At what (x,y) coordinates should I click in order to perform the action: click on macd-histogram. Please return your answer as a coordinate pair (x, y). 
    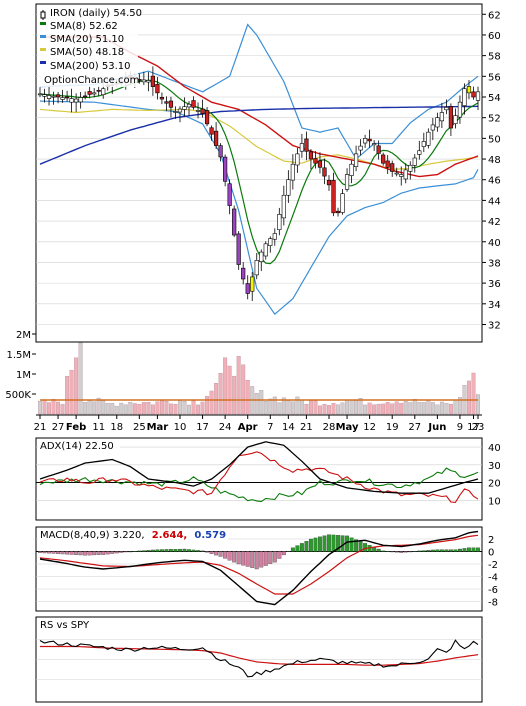
    Looking at the image, I should click on (259, 552).